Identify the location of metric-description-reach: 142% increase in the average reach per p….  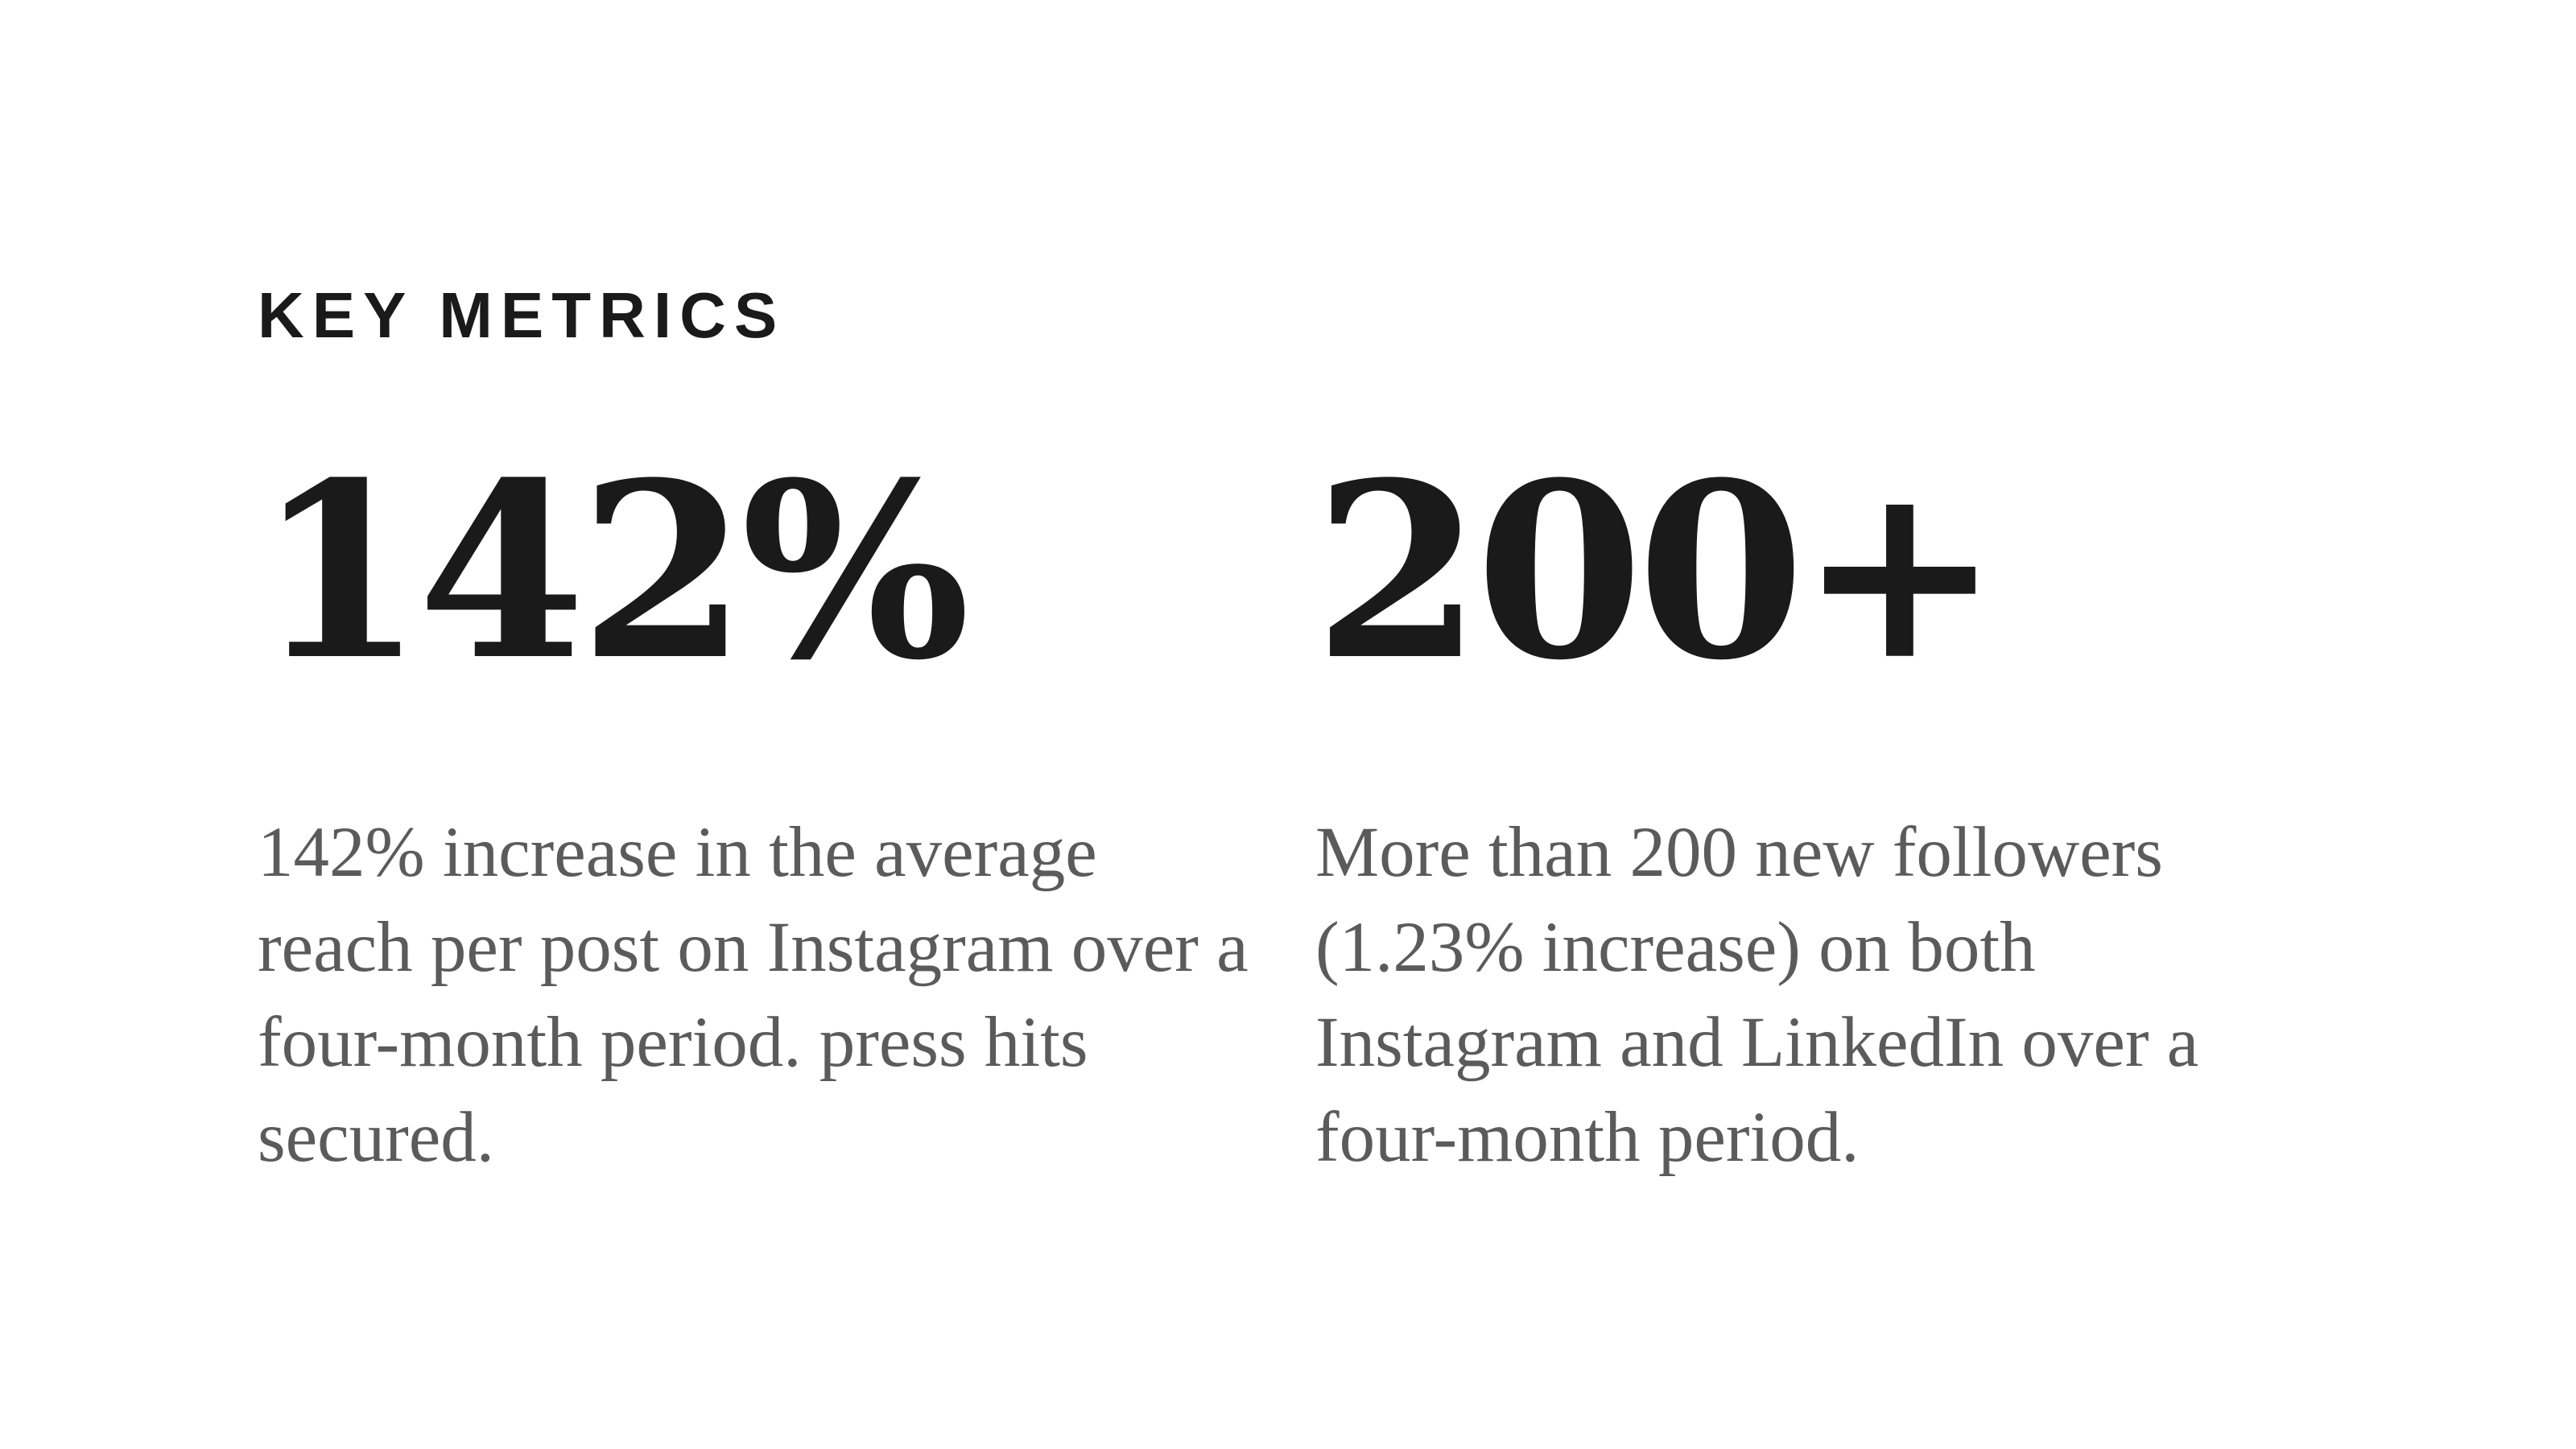
(753, 995).